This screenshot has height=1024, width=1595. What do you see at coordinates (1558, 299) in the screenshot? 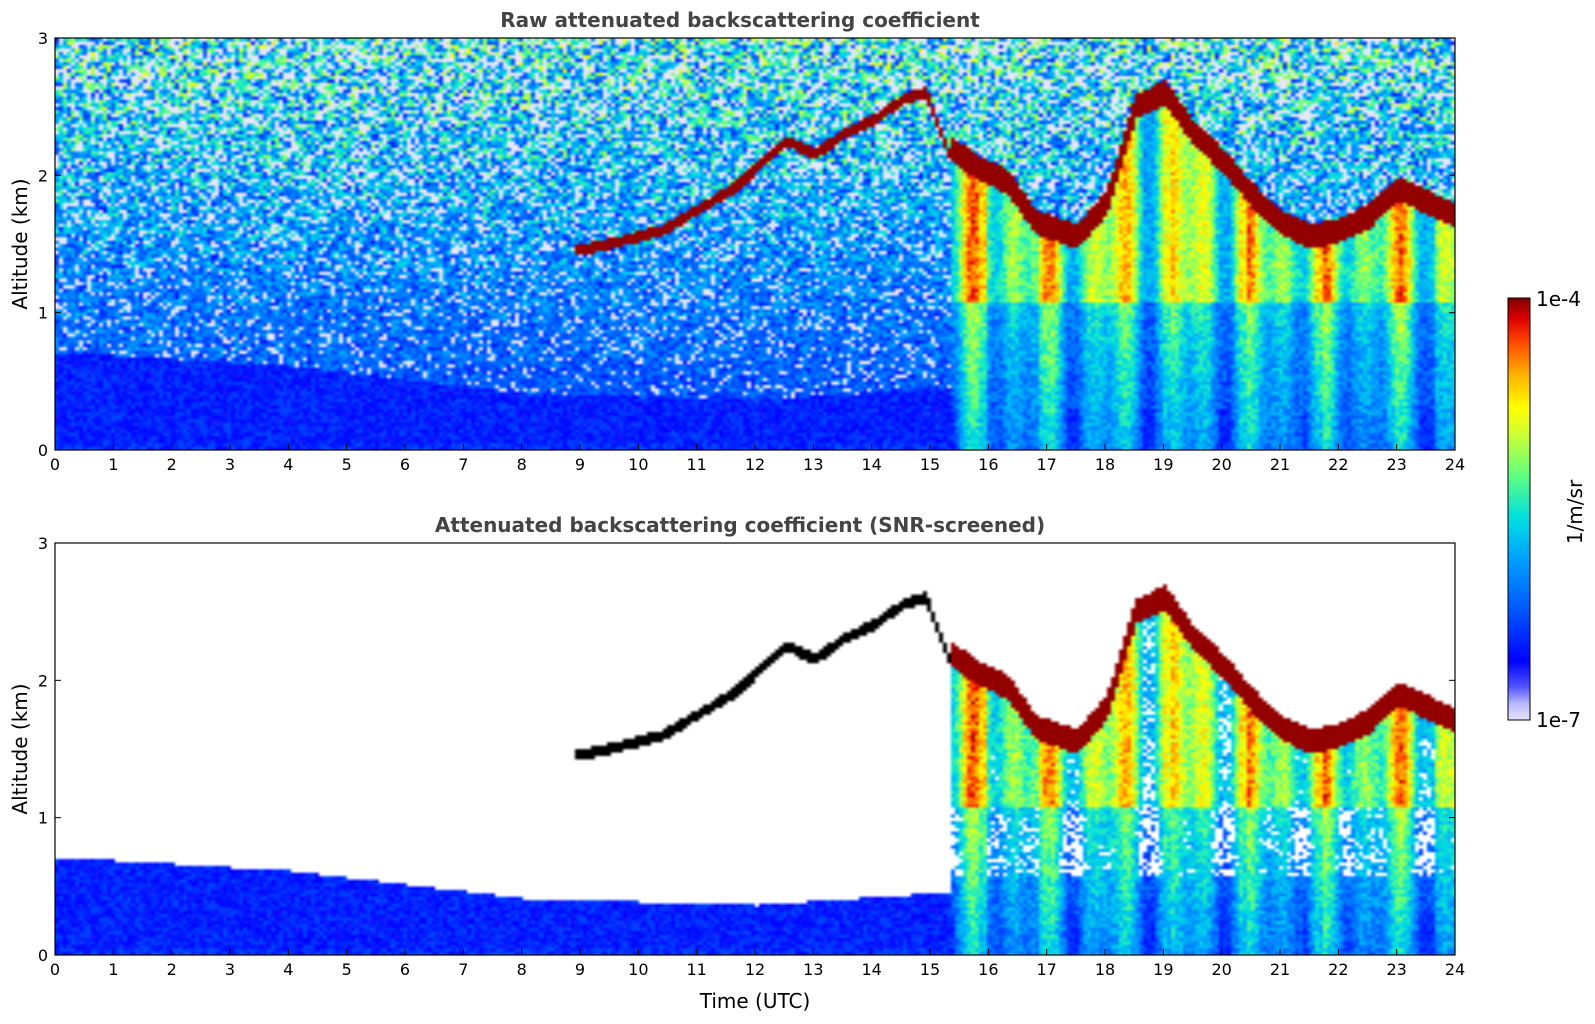
I see `colorbar-max-label: 1e-4` at bounding box center [1558, 299].